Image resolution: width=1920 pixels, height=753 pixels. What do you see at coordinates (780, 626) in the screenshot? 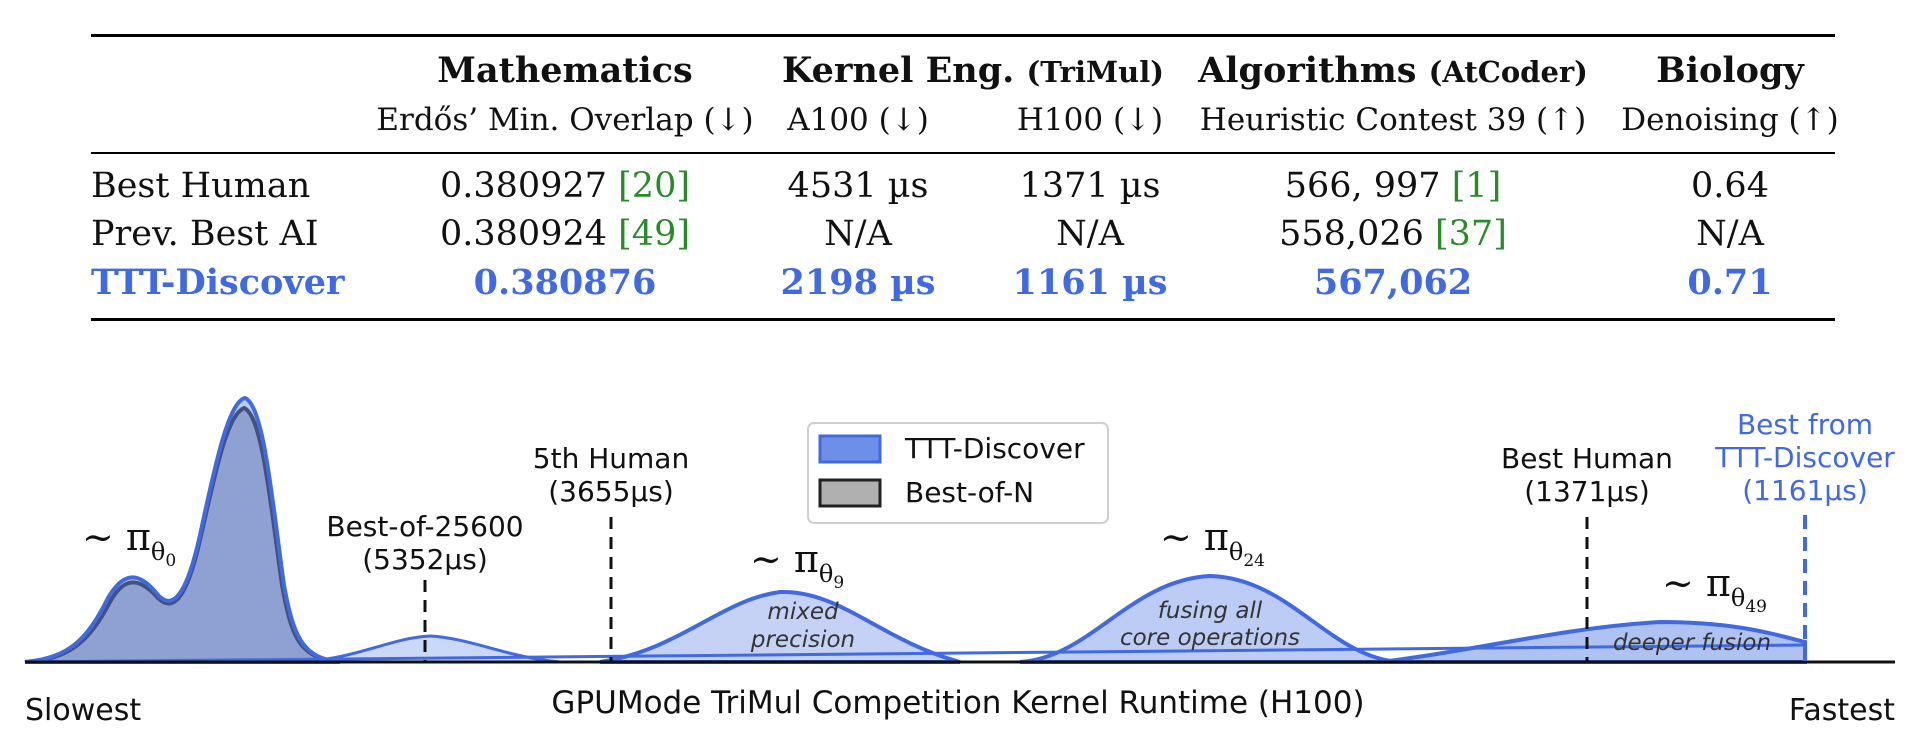
I see `ttt-density-theta9` at bounding box center [780, 626].